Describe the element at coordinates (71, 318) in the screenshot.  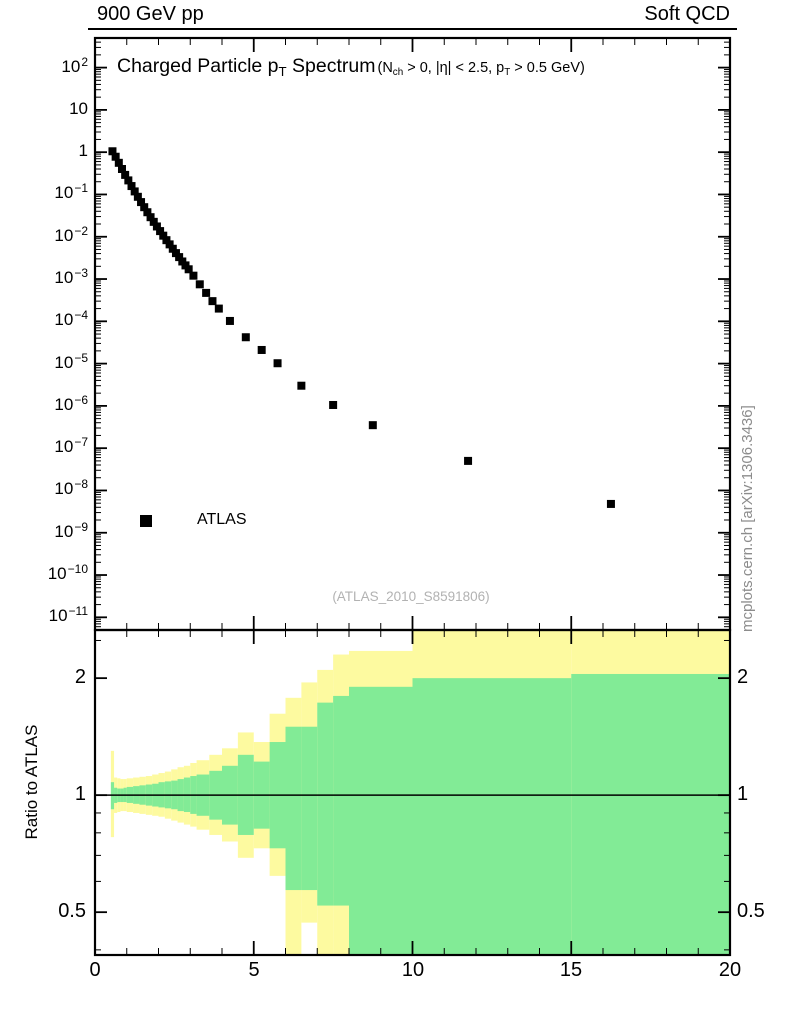
I see `y-axis-tick-label: 10⁻⁴` at that location.